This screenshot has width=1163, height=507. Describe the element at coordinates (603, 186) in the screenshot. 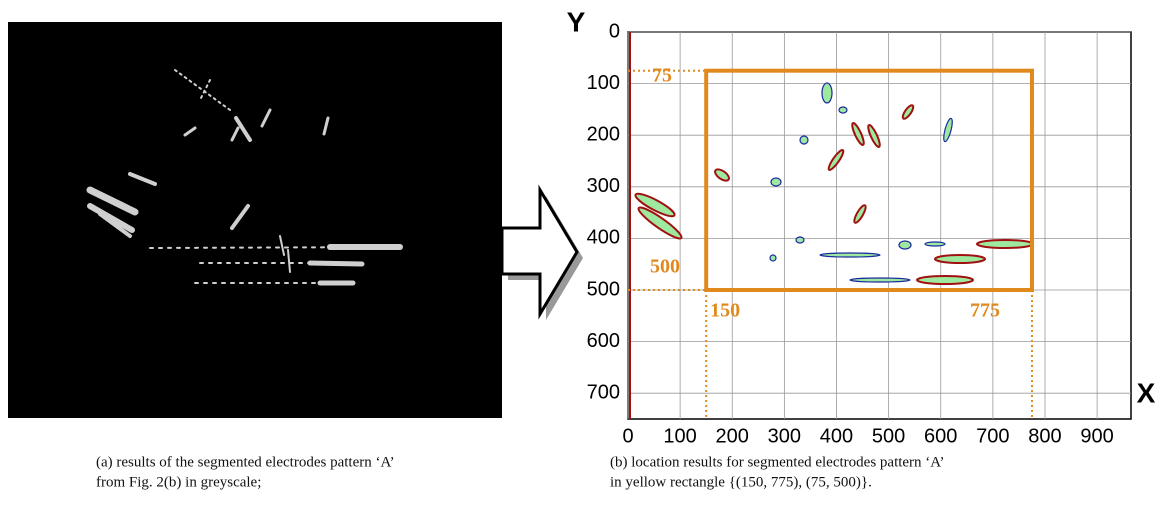

I see `y-tick-label: 300` at that location.